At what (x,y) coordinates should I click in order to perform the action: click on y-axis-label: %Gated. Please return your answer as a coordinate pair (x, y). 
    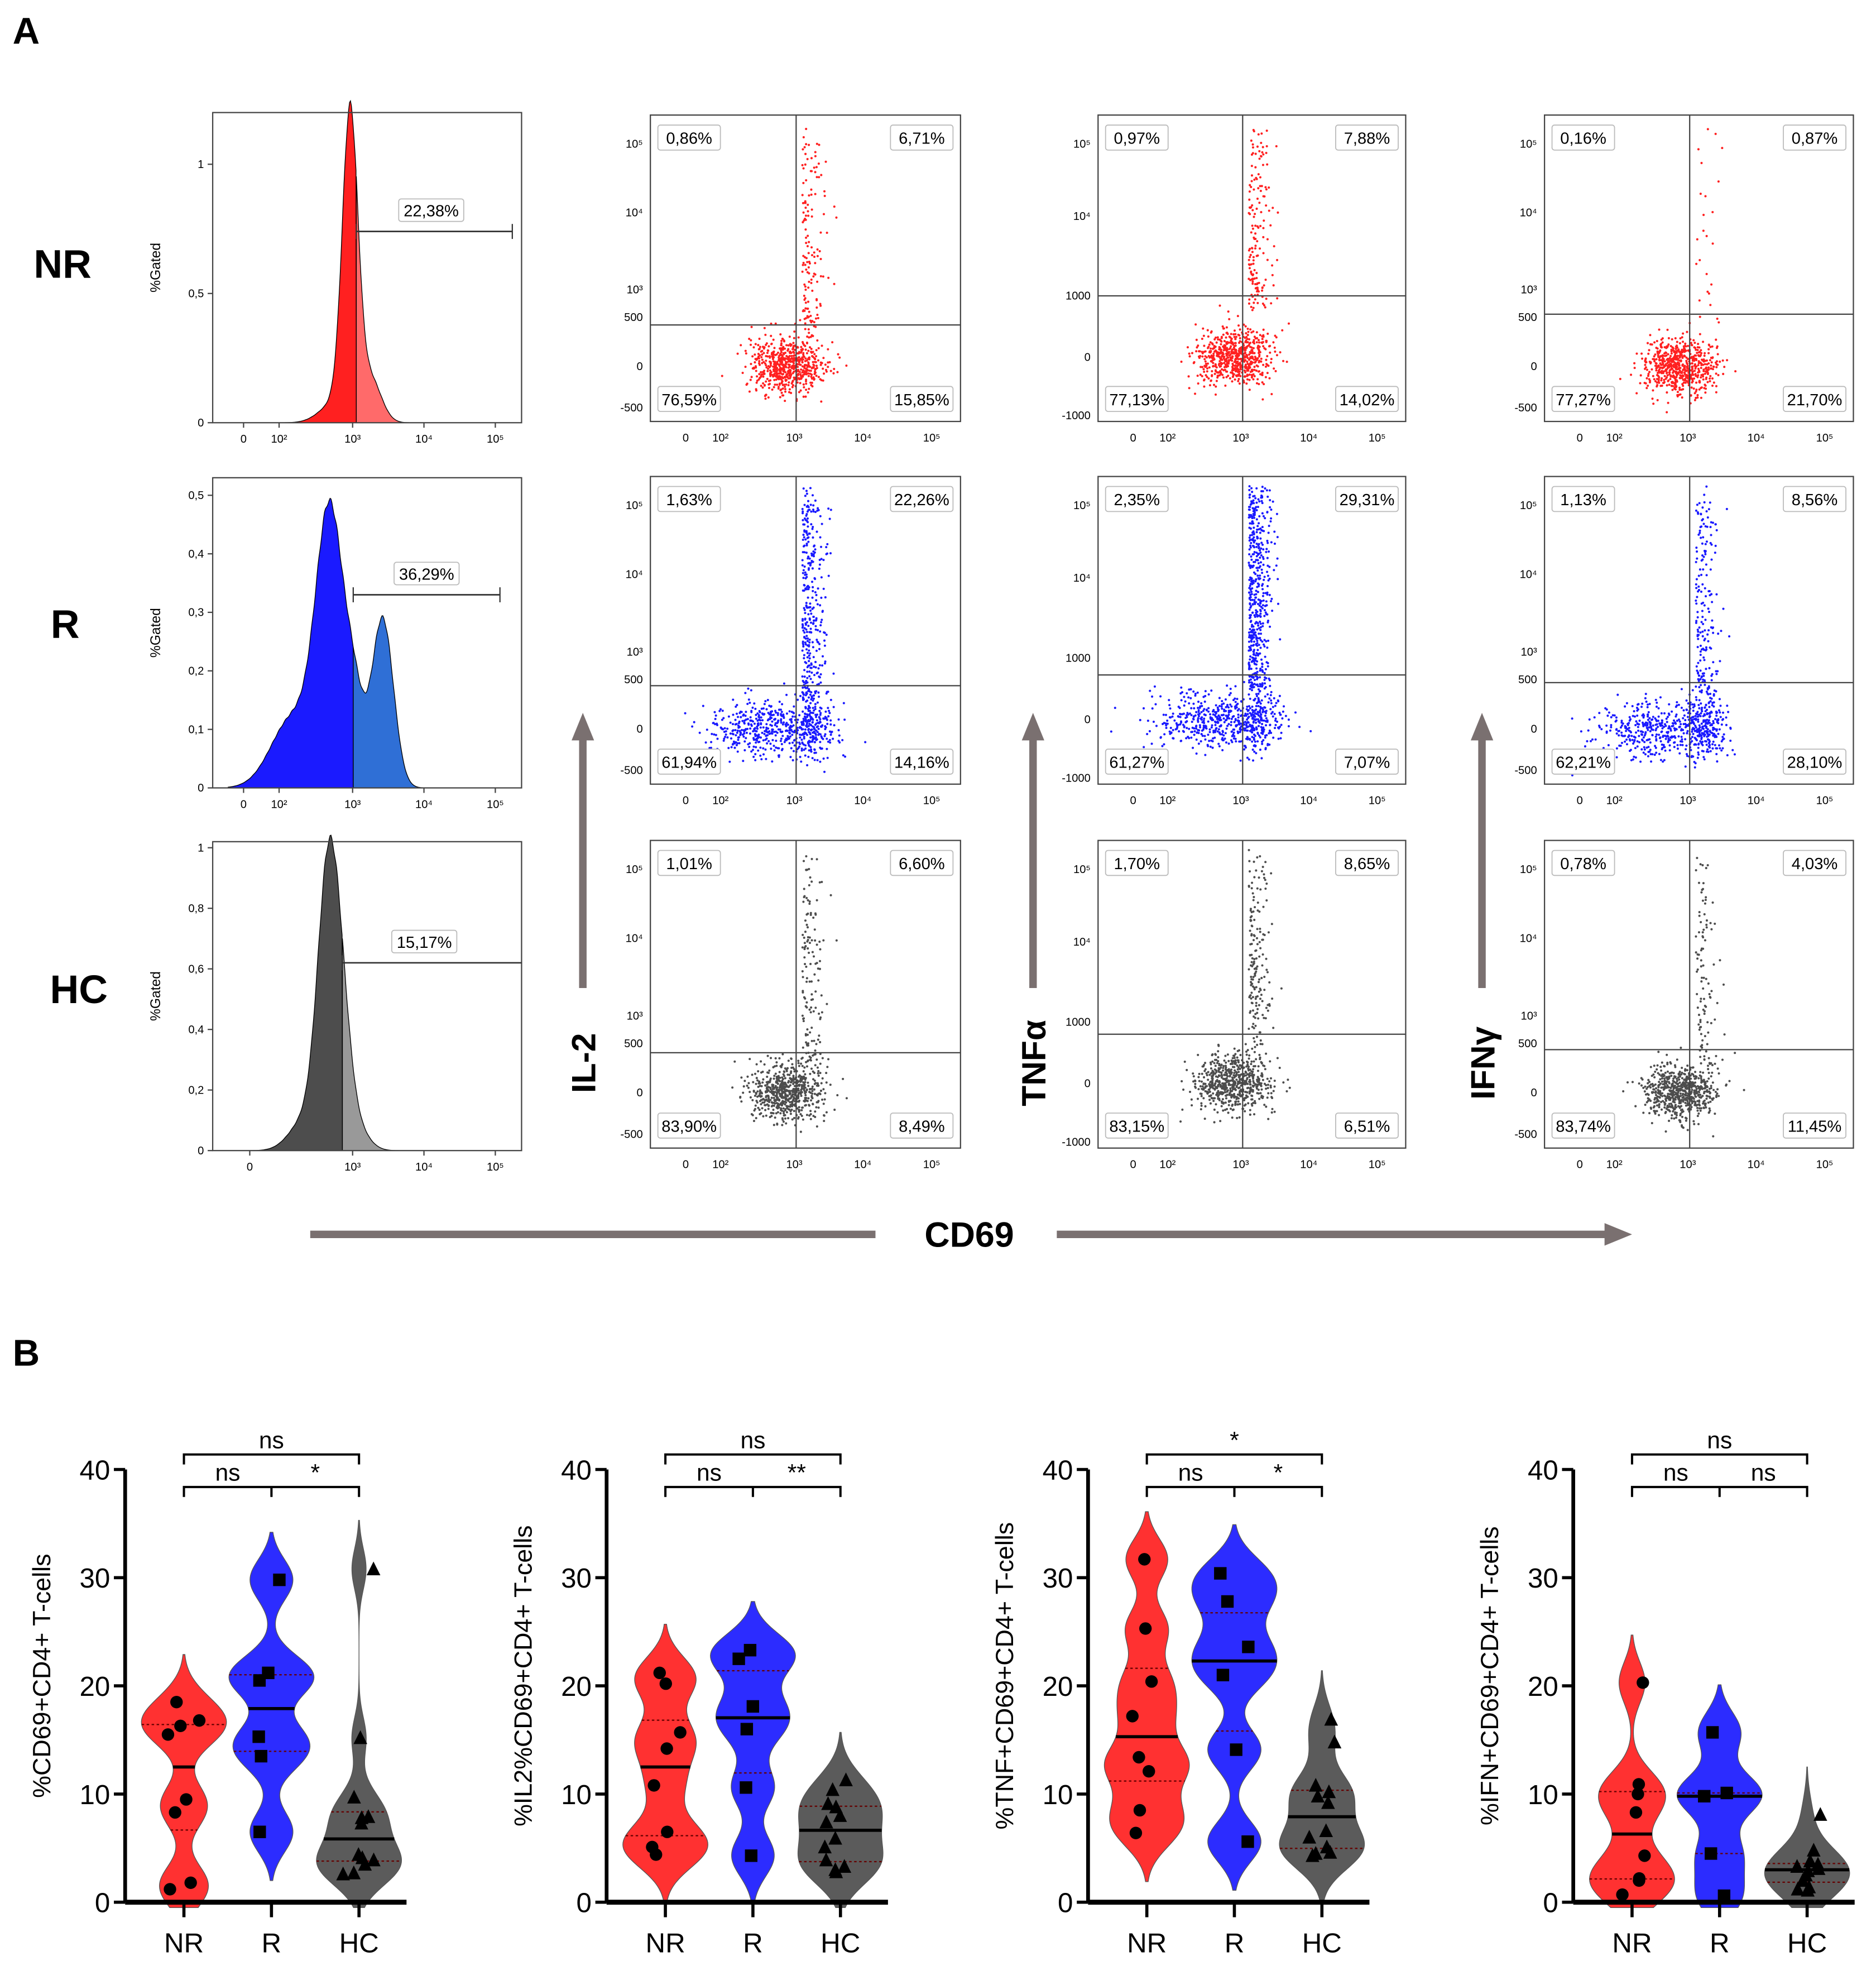
    Looking at the image, I should click on (156, 996).